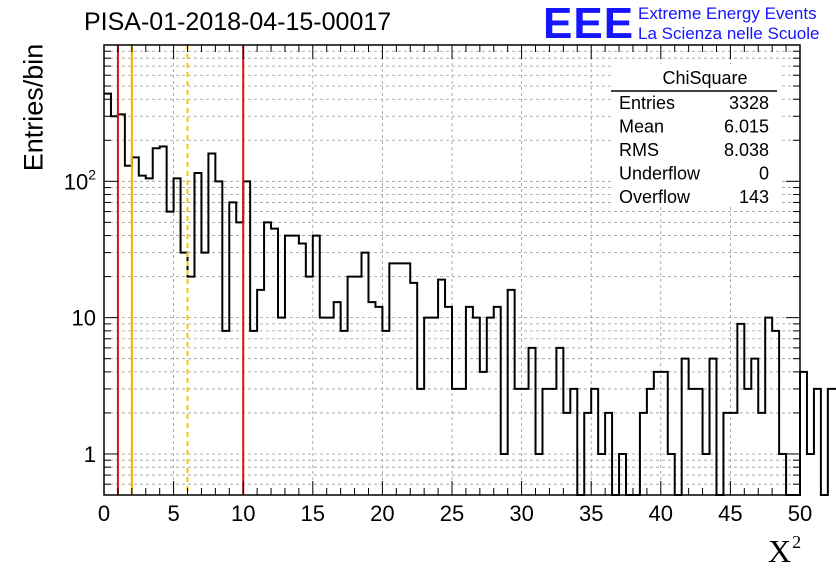 Image resolution: width=836 pixels, height=572 pixels. What do you see at coordinates (746, 150) in the screenshot?
I see `stats-row-value: 8.038` at bounding box center [746, 150].